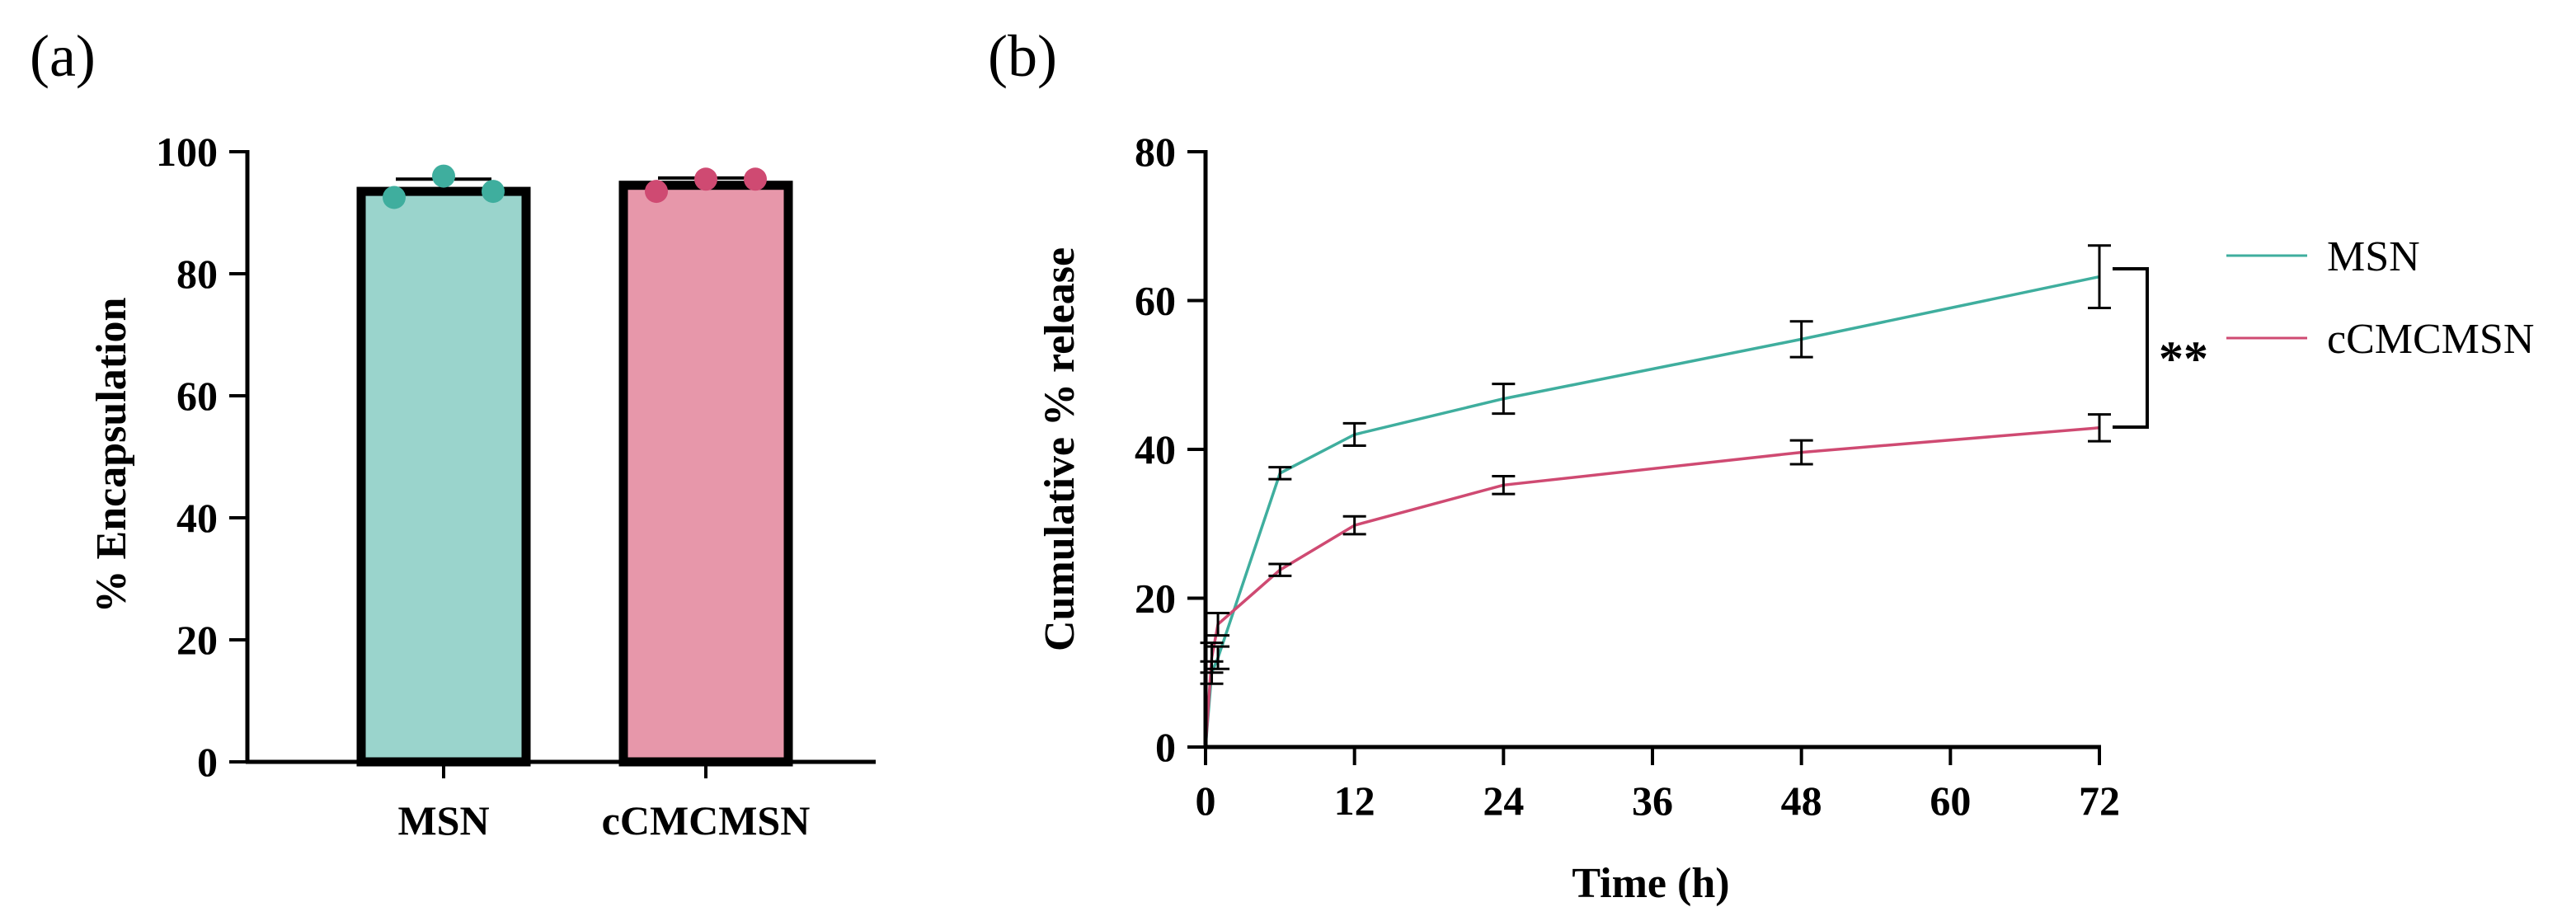 The image size is (2576, 921). Describe the element at coordinates (2183, 358) in the screenshot. I see `significance-label: **` at that location.